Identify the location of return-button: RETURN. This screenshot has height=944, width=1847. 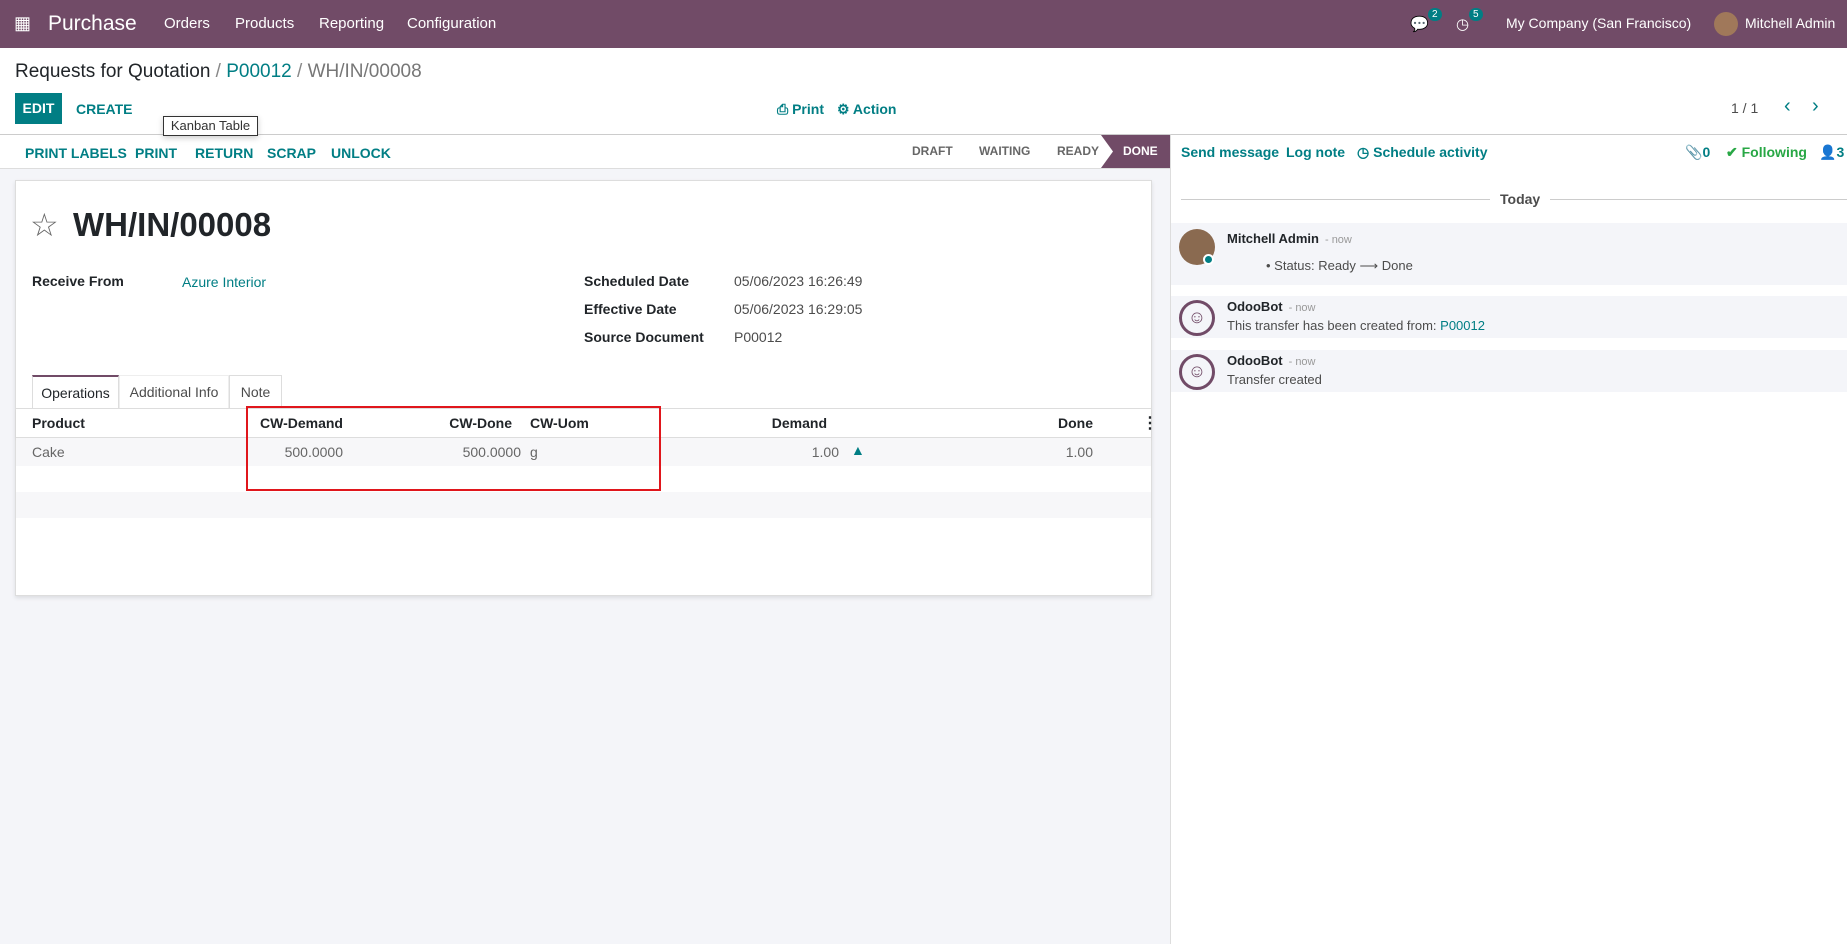
(224, 153).